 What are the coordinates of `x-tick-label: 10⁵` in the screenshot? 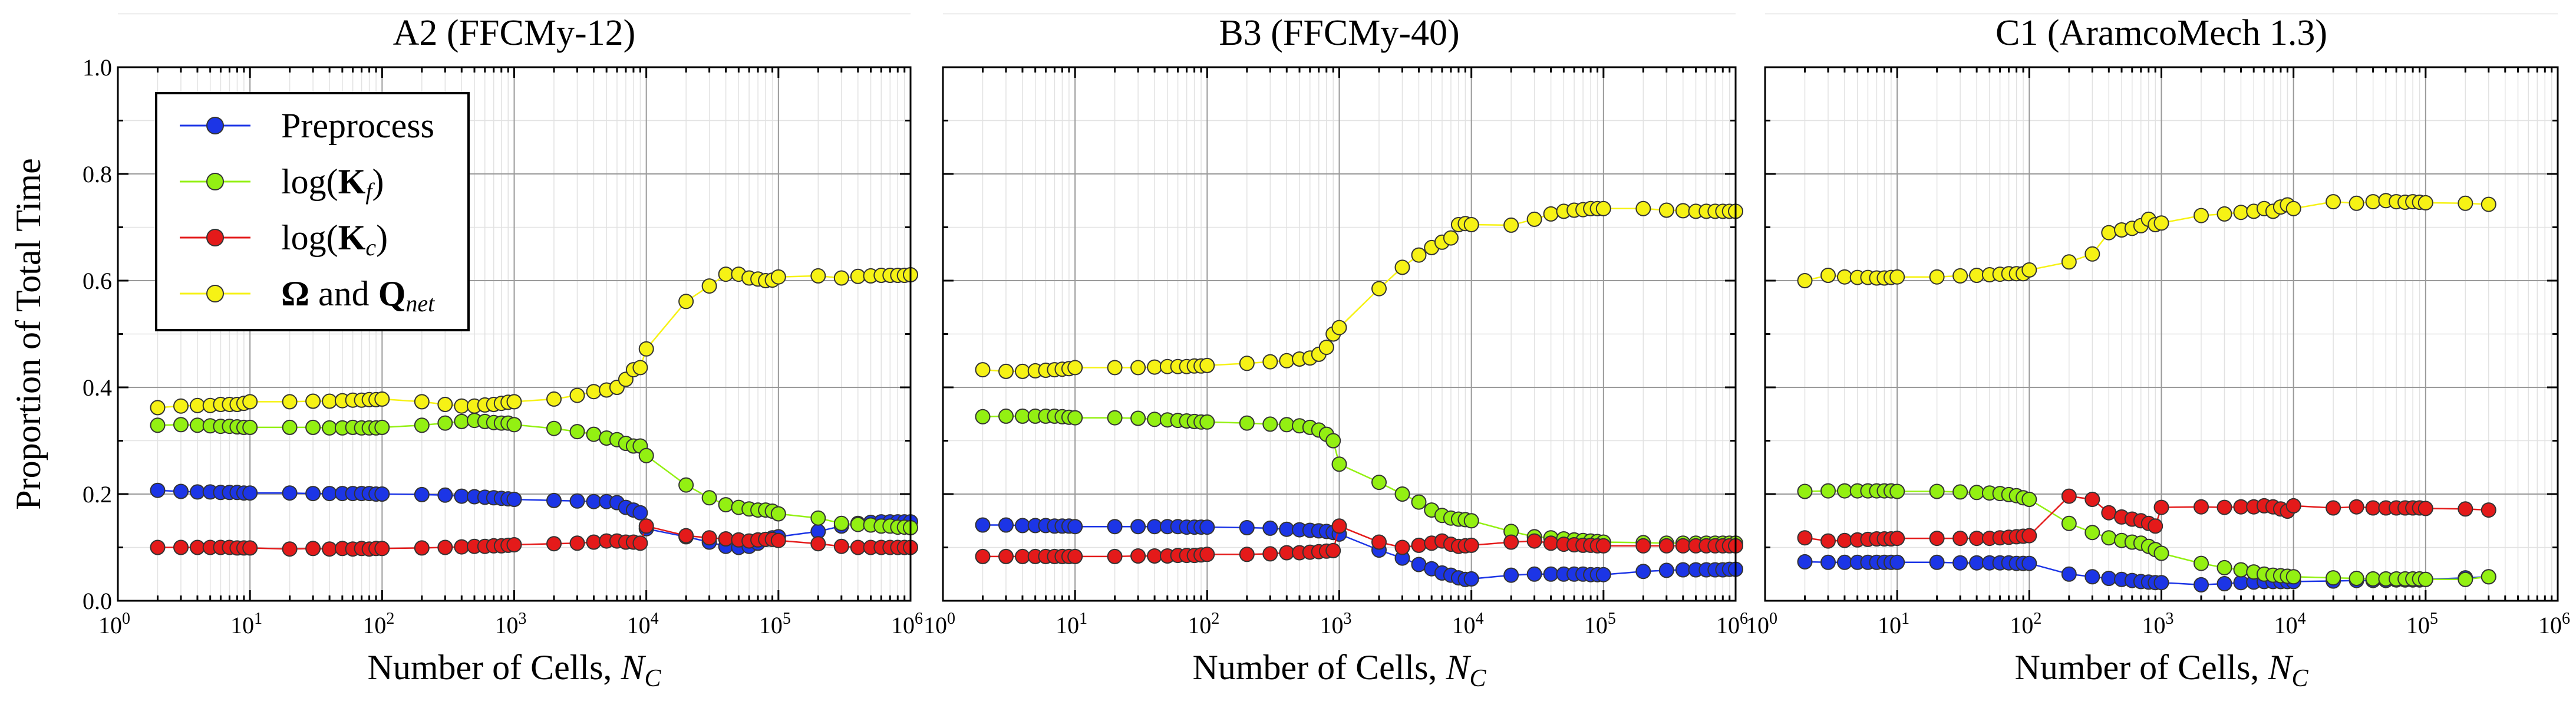 It's located at (1600, 624).